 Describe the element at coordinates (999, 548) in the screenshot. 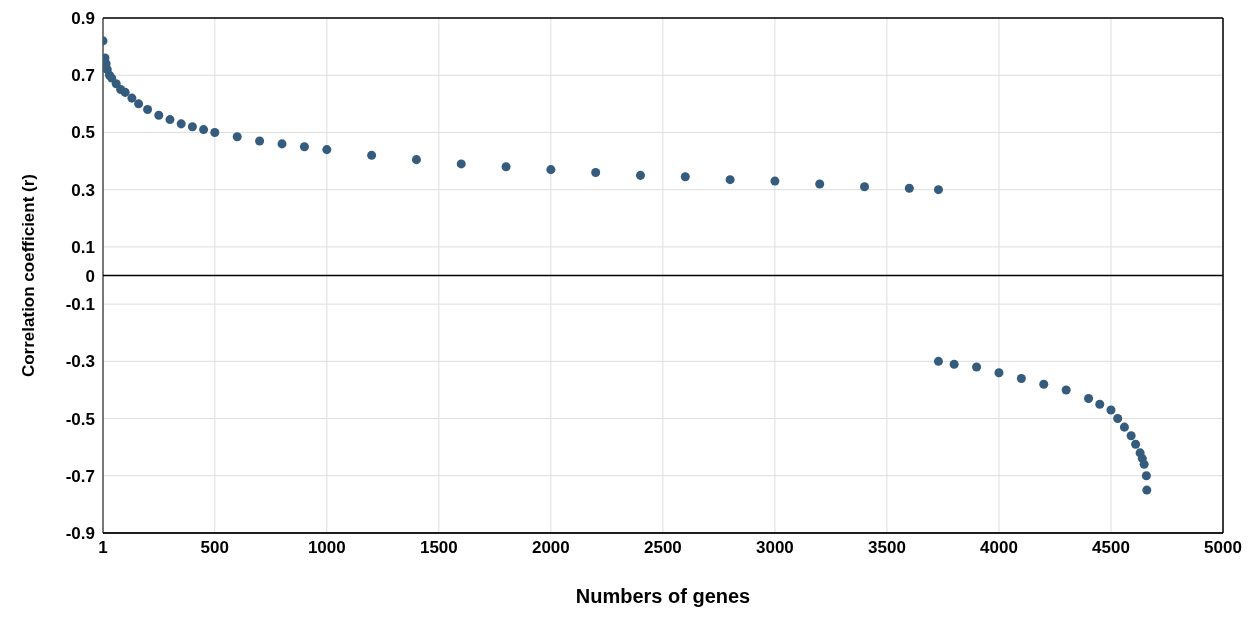

I see `x-tick-label: 4000` at that location.